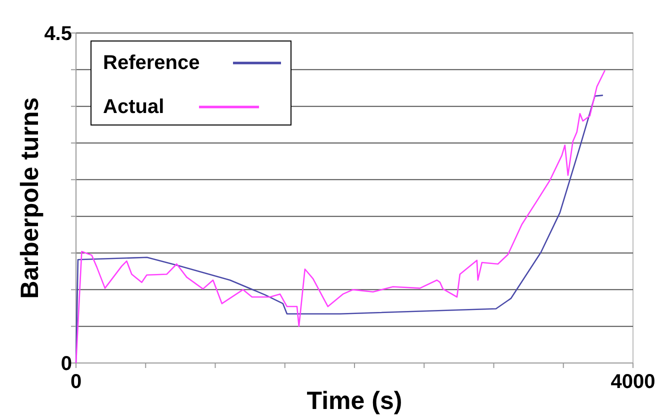 Image resolution: width=661 pixels, height=419 pixels. What do you see at coordinates (633, 382) in the screenshot?
I see `x-tick-label: 4000` at bounding box center [633, 382].